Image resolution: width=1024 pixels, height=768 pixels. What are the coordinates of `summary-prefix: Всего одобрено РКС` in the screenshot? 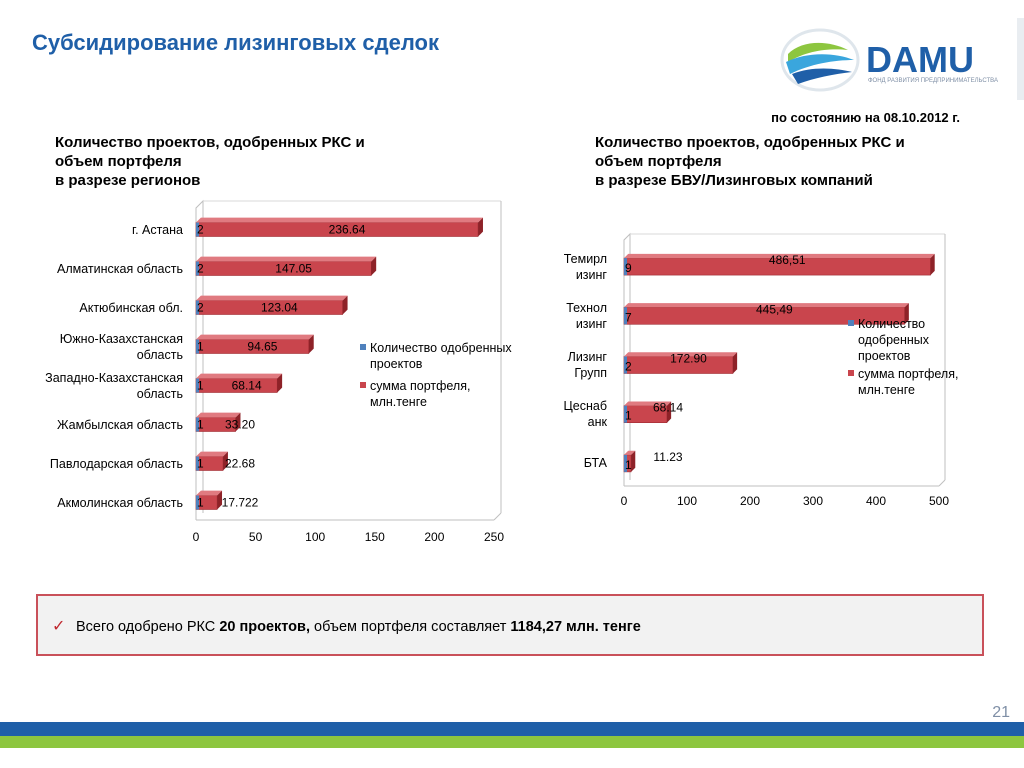 It's located at (148, 627).